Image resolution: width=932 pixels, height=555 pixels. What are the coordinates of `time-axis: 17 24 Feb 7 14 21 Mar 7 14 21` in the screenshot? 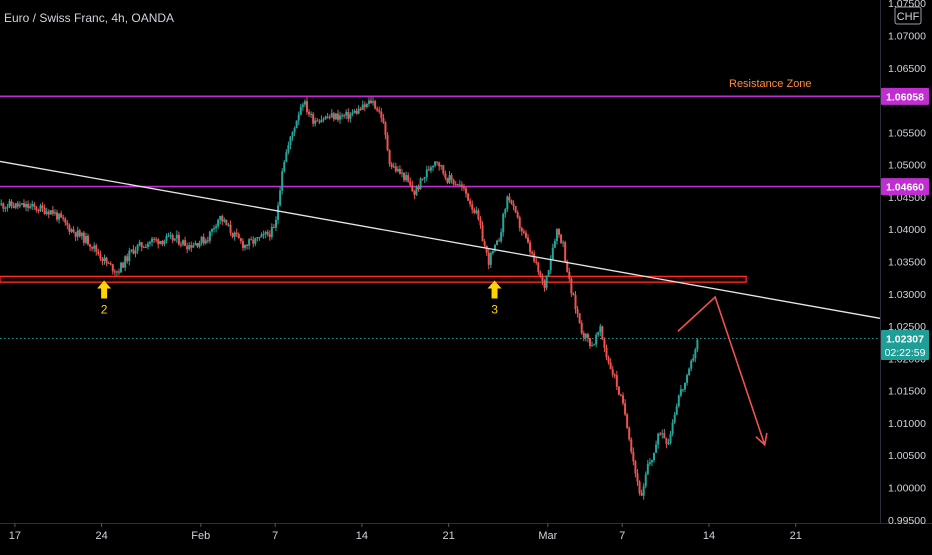 It's located at (405, 532).